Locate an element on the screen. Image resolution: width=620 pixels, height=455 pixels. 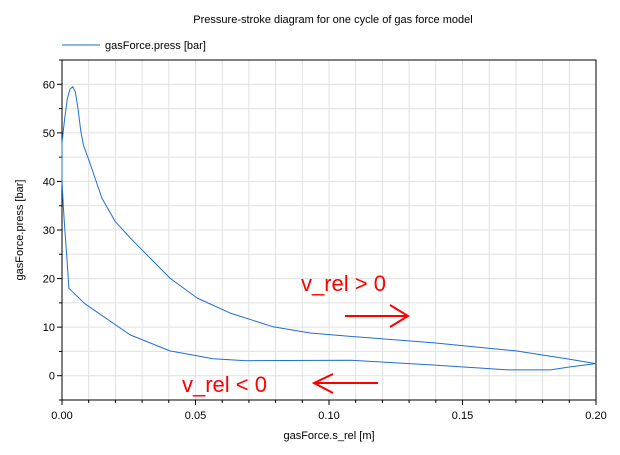
y-tick-label: 30 is located at coordinates (49, 231).